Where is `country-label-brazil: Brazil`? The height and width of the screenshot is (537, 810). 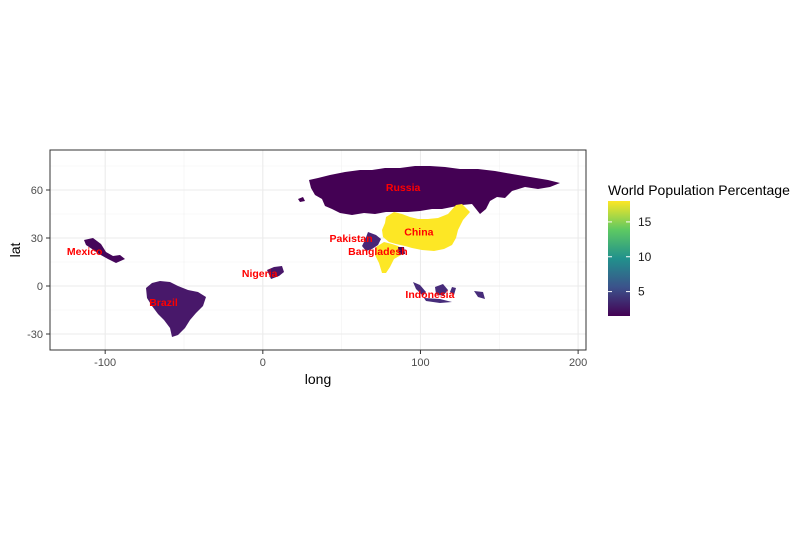 country-label-brazil: Brazil is located at coordinates (163, 303).